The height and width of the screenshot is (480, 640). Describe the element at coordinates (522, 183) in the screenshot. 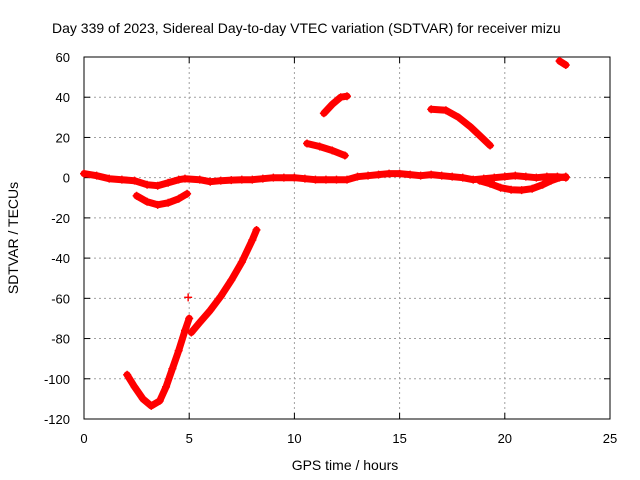

I see `series-dip-low` at that location.